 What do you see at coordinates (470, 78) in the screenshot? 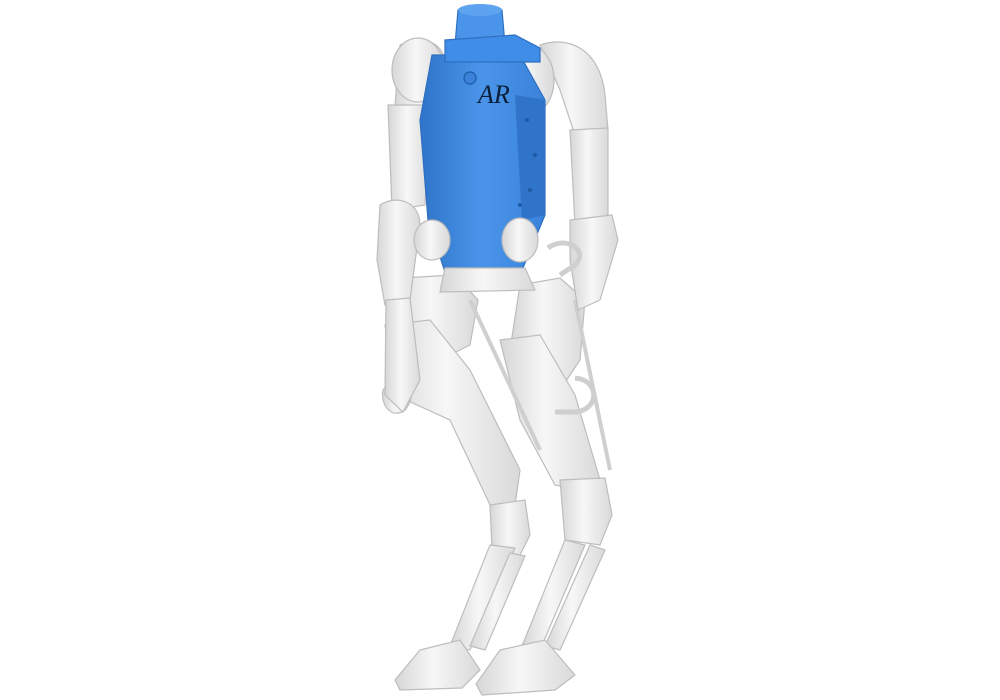
I see `camera-sensor-icon` at bounding box center [470, 78].